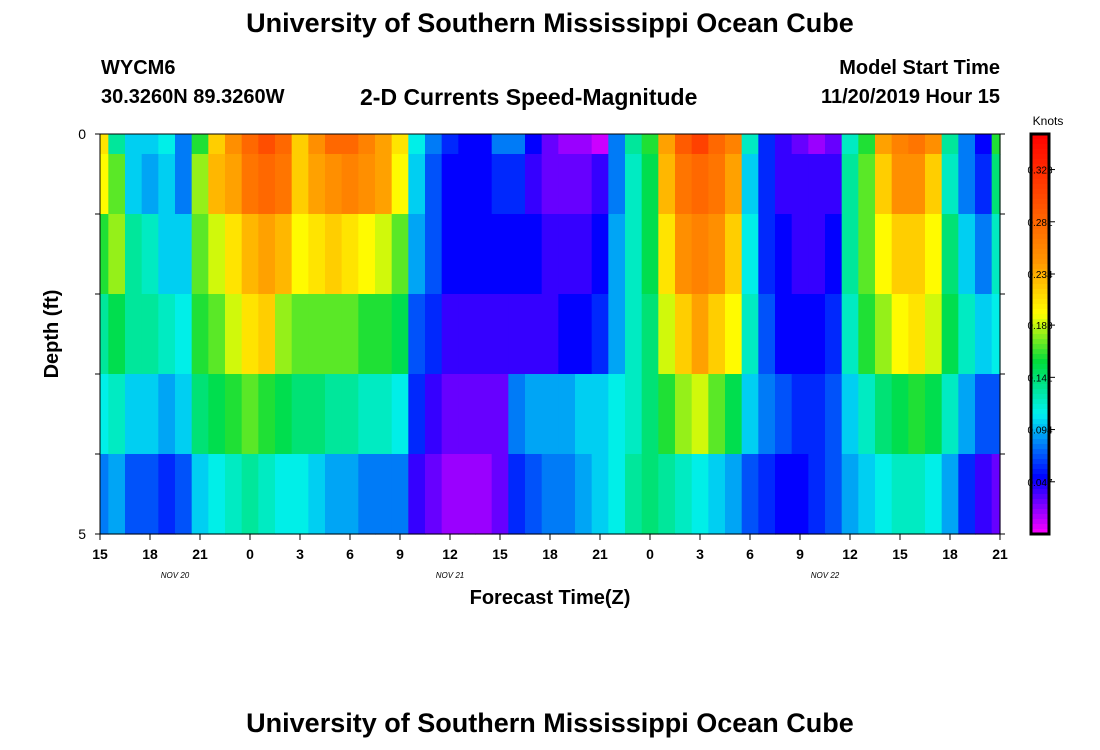 Image resolution: width=1100 pixels, height=750 pixels. I want to click on x-tick-label: 9, so click(400, 554).